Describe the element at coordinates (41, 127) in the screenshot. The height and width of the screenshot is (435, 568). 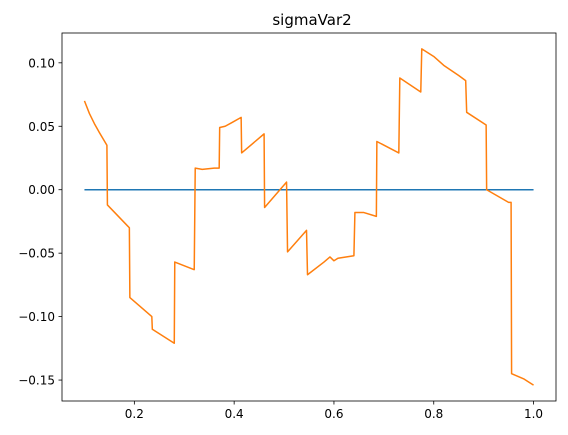
I see `y-tick-label: 0.05` at that location.